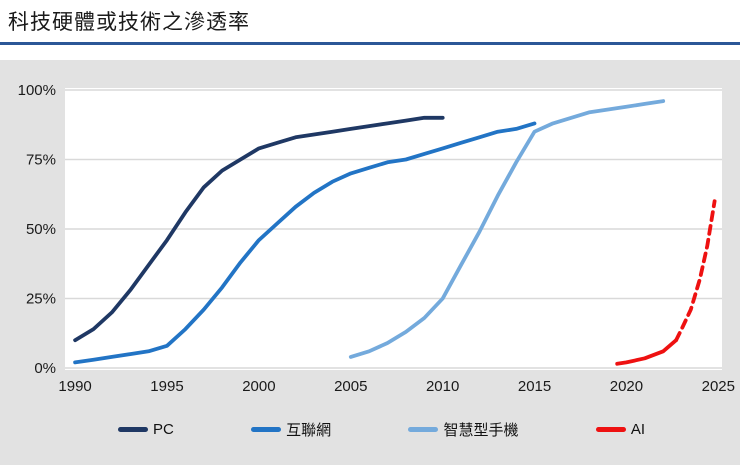 This screenshot has height=474, width=740. I want to click on x-tick-label-1995: 1995, so click(166, 386).